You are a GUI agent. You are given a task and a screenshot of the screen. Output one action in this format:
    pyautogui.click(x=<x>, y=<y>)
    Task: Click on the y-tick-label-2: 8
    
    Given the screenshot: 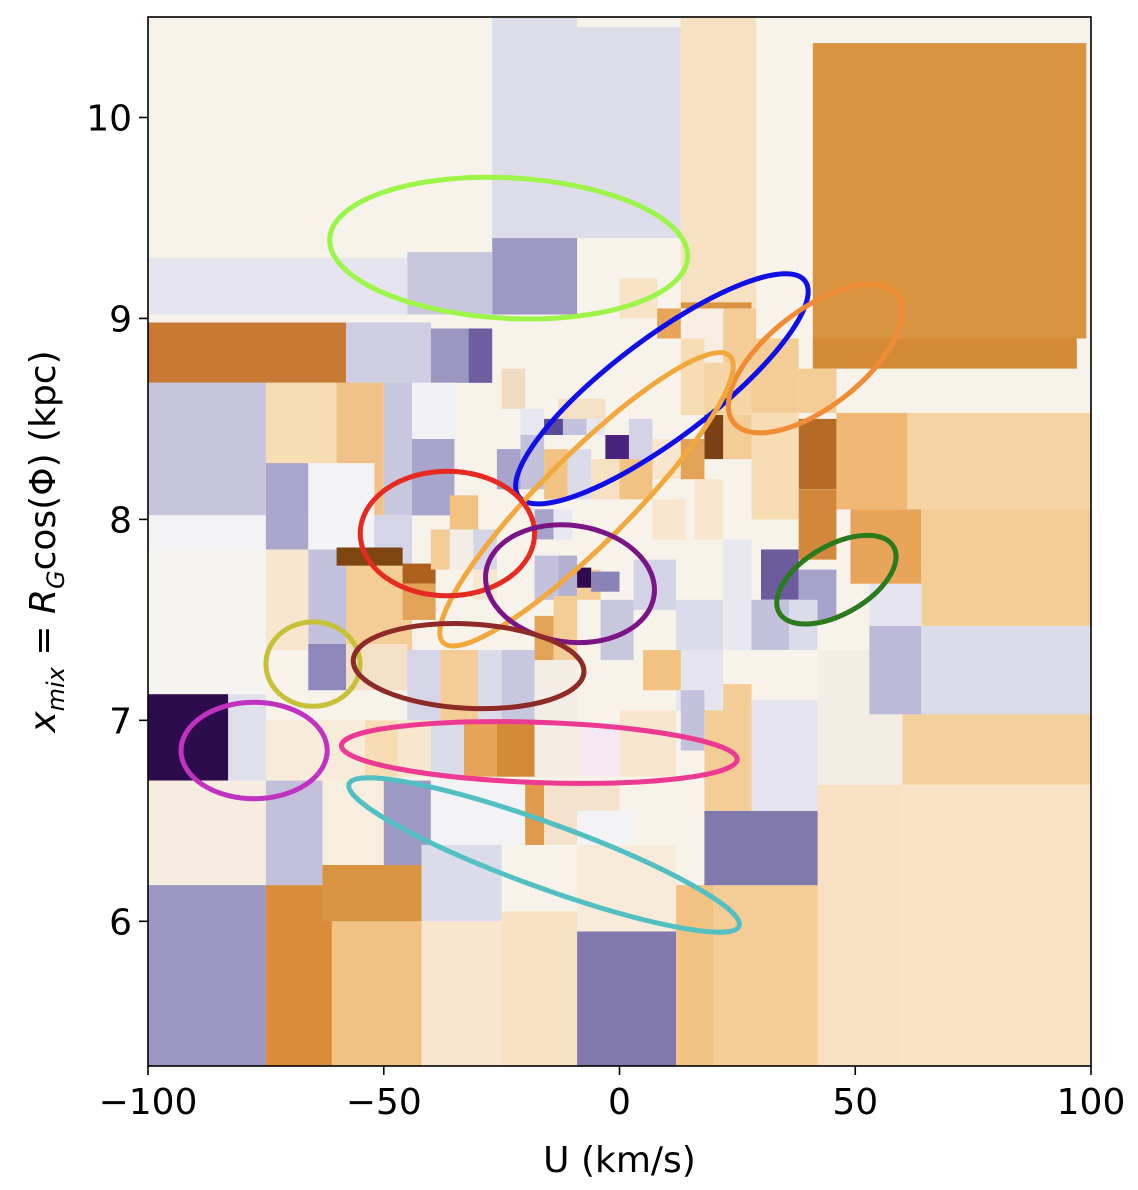 What is the action you would take?
    pyautogui.click(x=120, y=520)
    